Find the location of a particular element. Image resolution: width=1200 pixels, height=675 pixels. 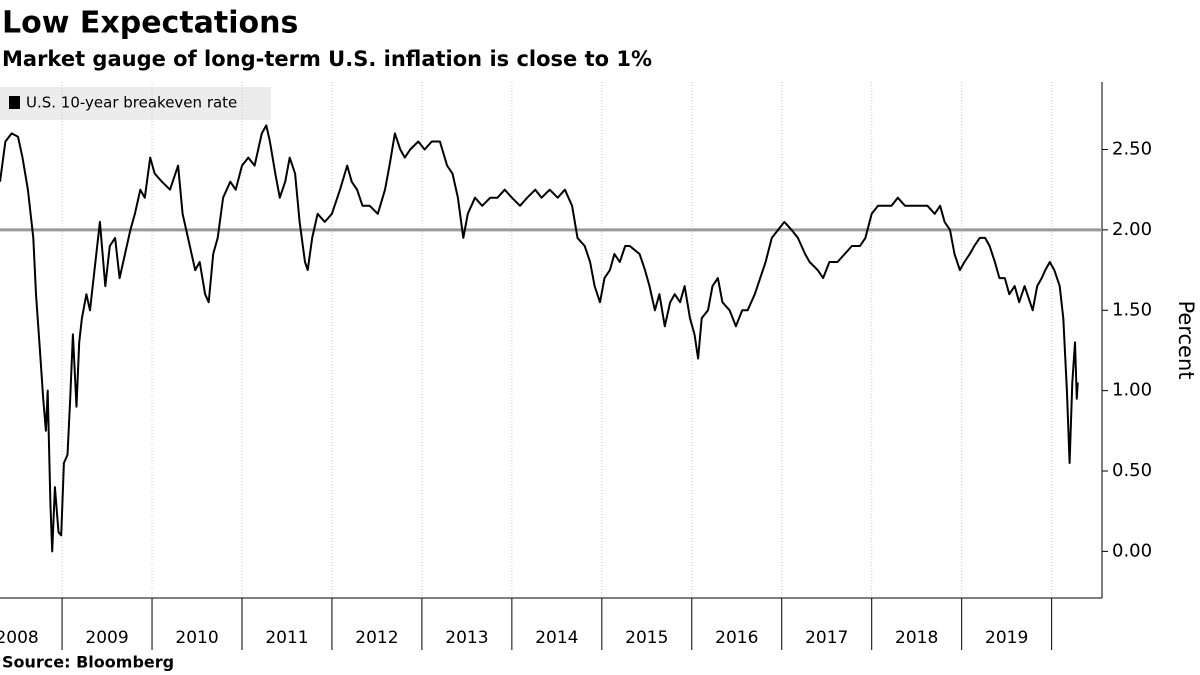

x-tick-label: 2009 is located at coordinates (106, 638).